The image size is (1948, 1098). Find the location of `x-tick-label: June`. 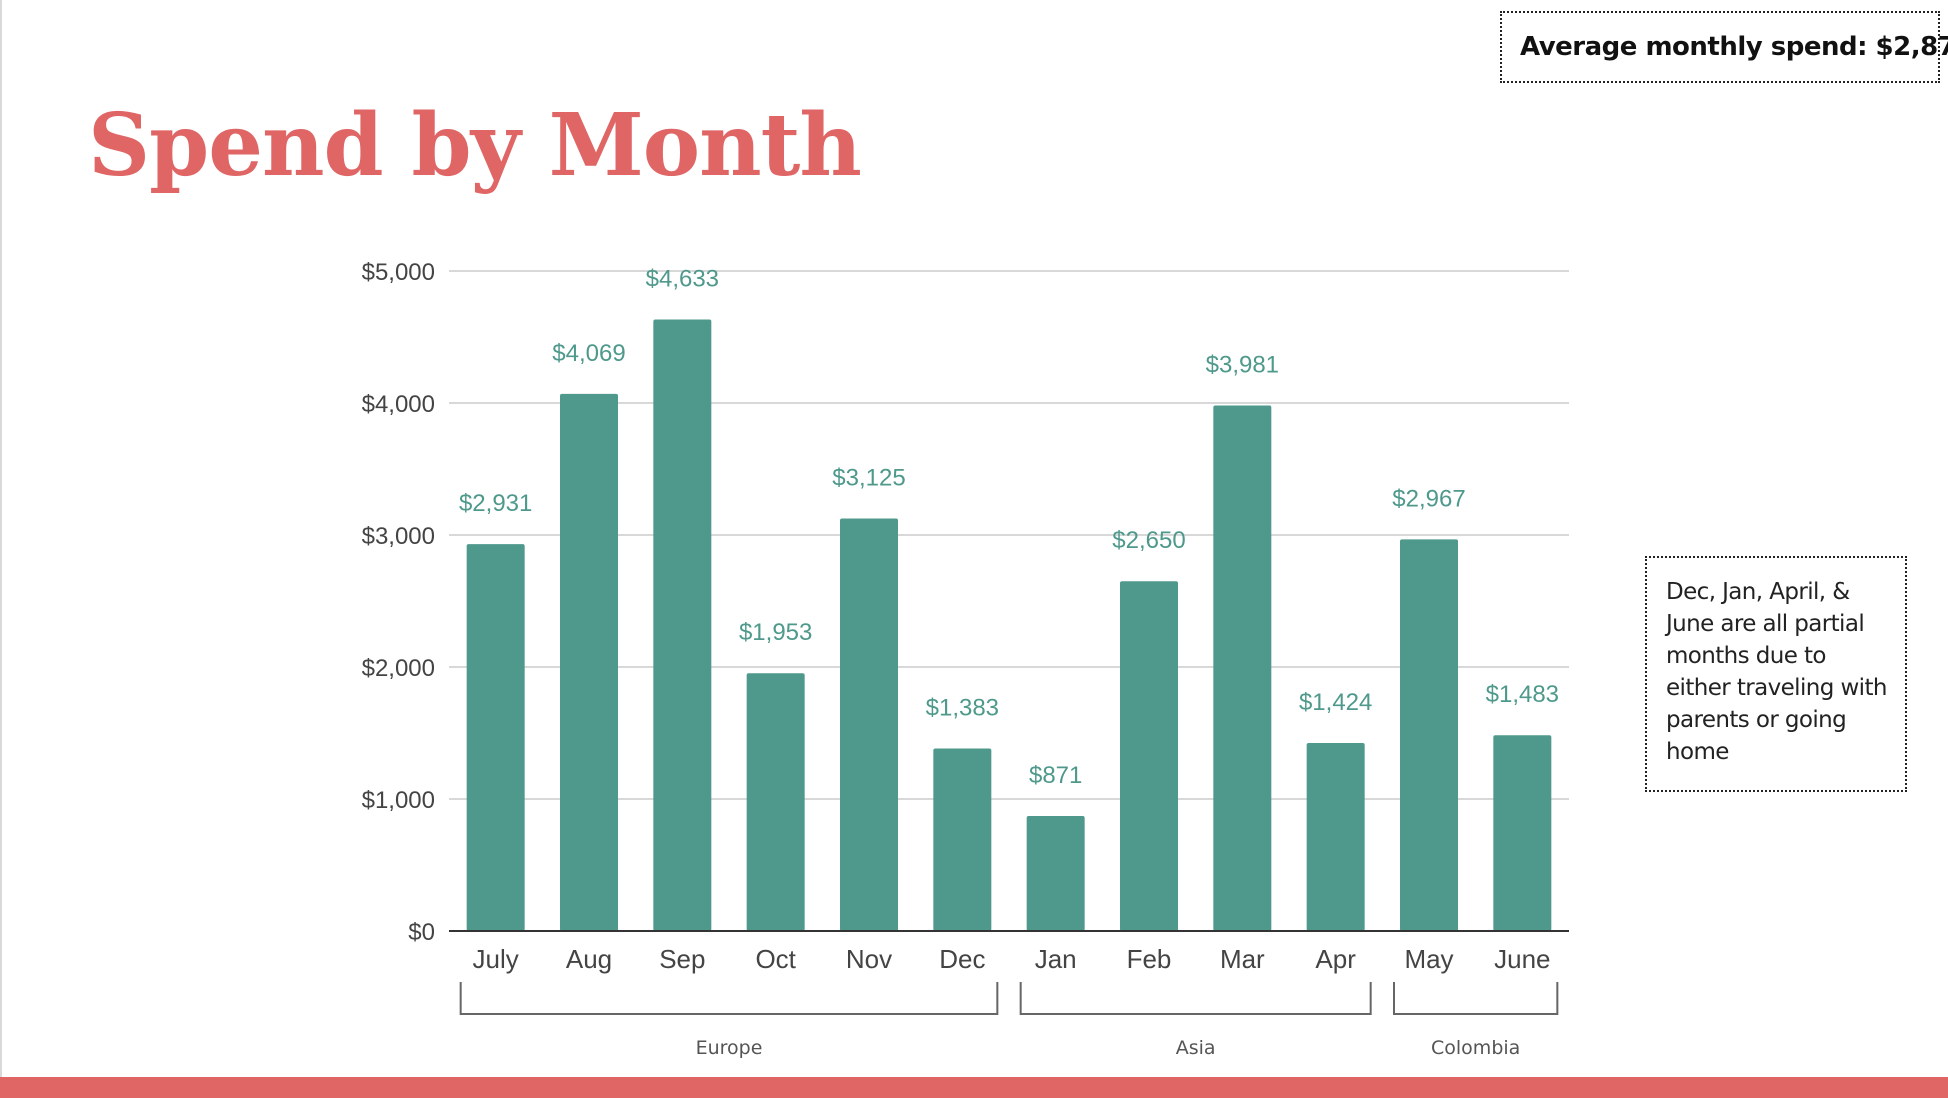

x-tick-label: June is located at coordinates (1522, 959).